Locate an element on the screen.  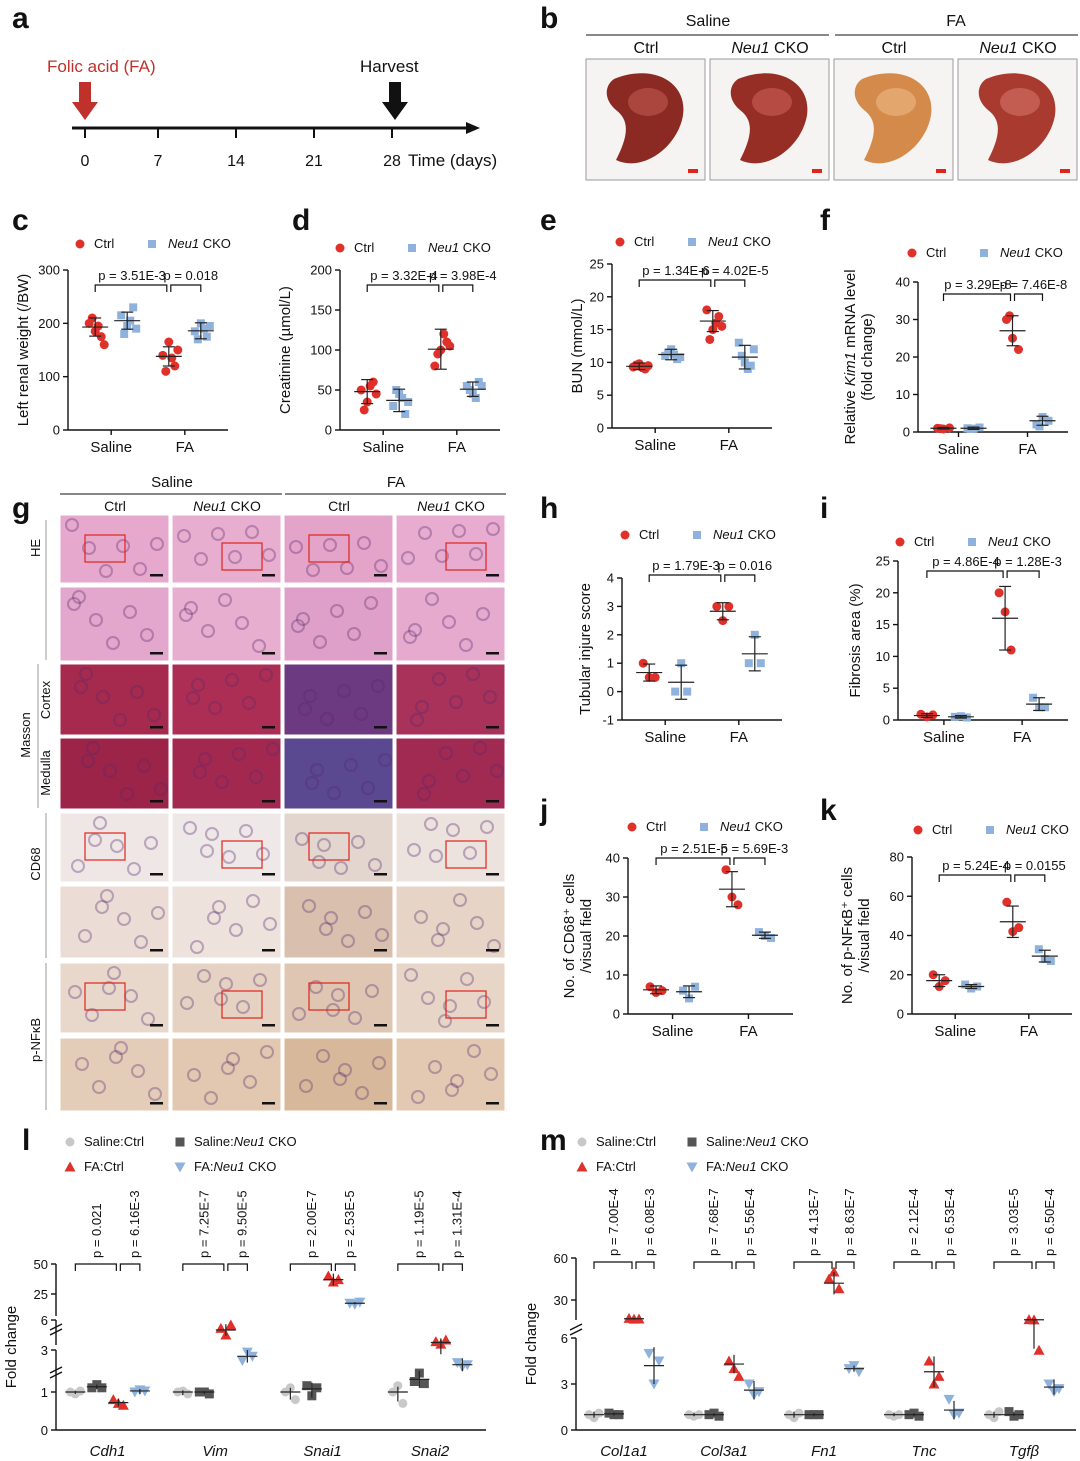
row-label-pnfkb: p-NFκB is located at coordinates (35, 1040).